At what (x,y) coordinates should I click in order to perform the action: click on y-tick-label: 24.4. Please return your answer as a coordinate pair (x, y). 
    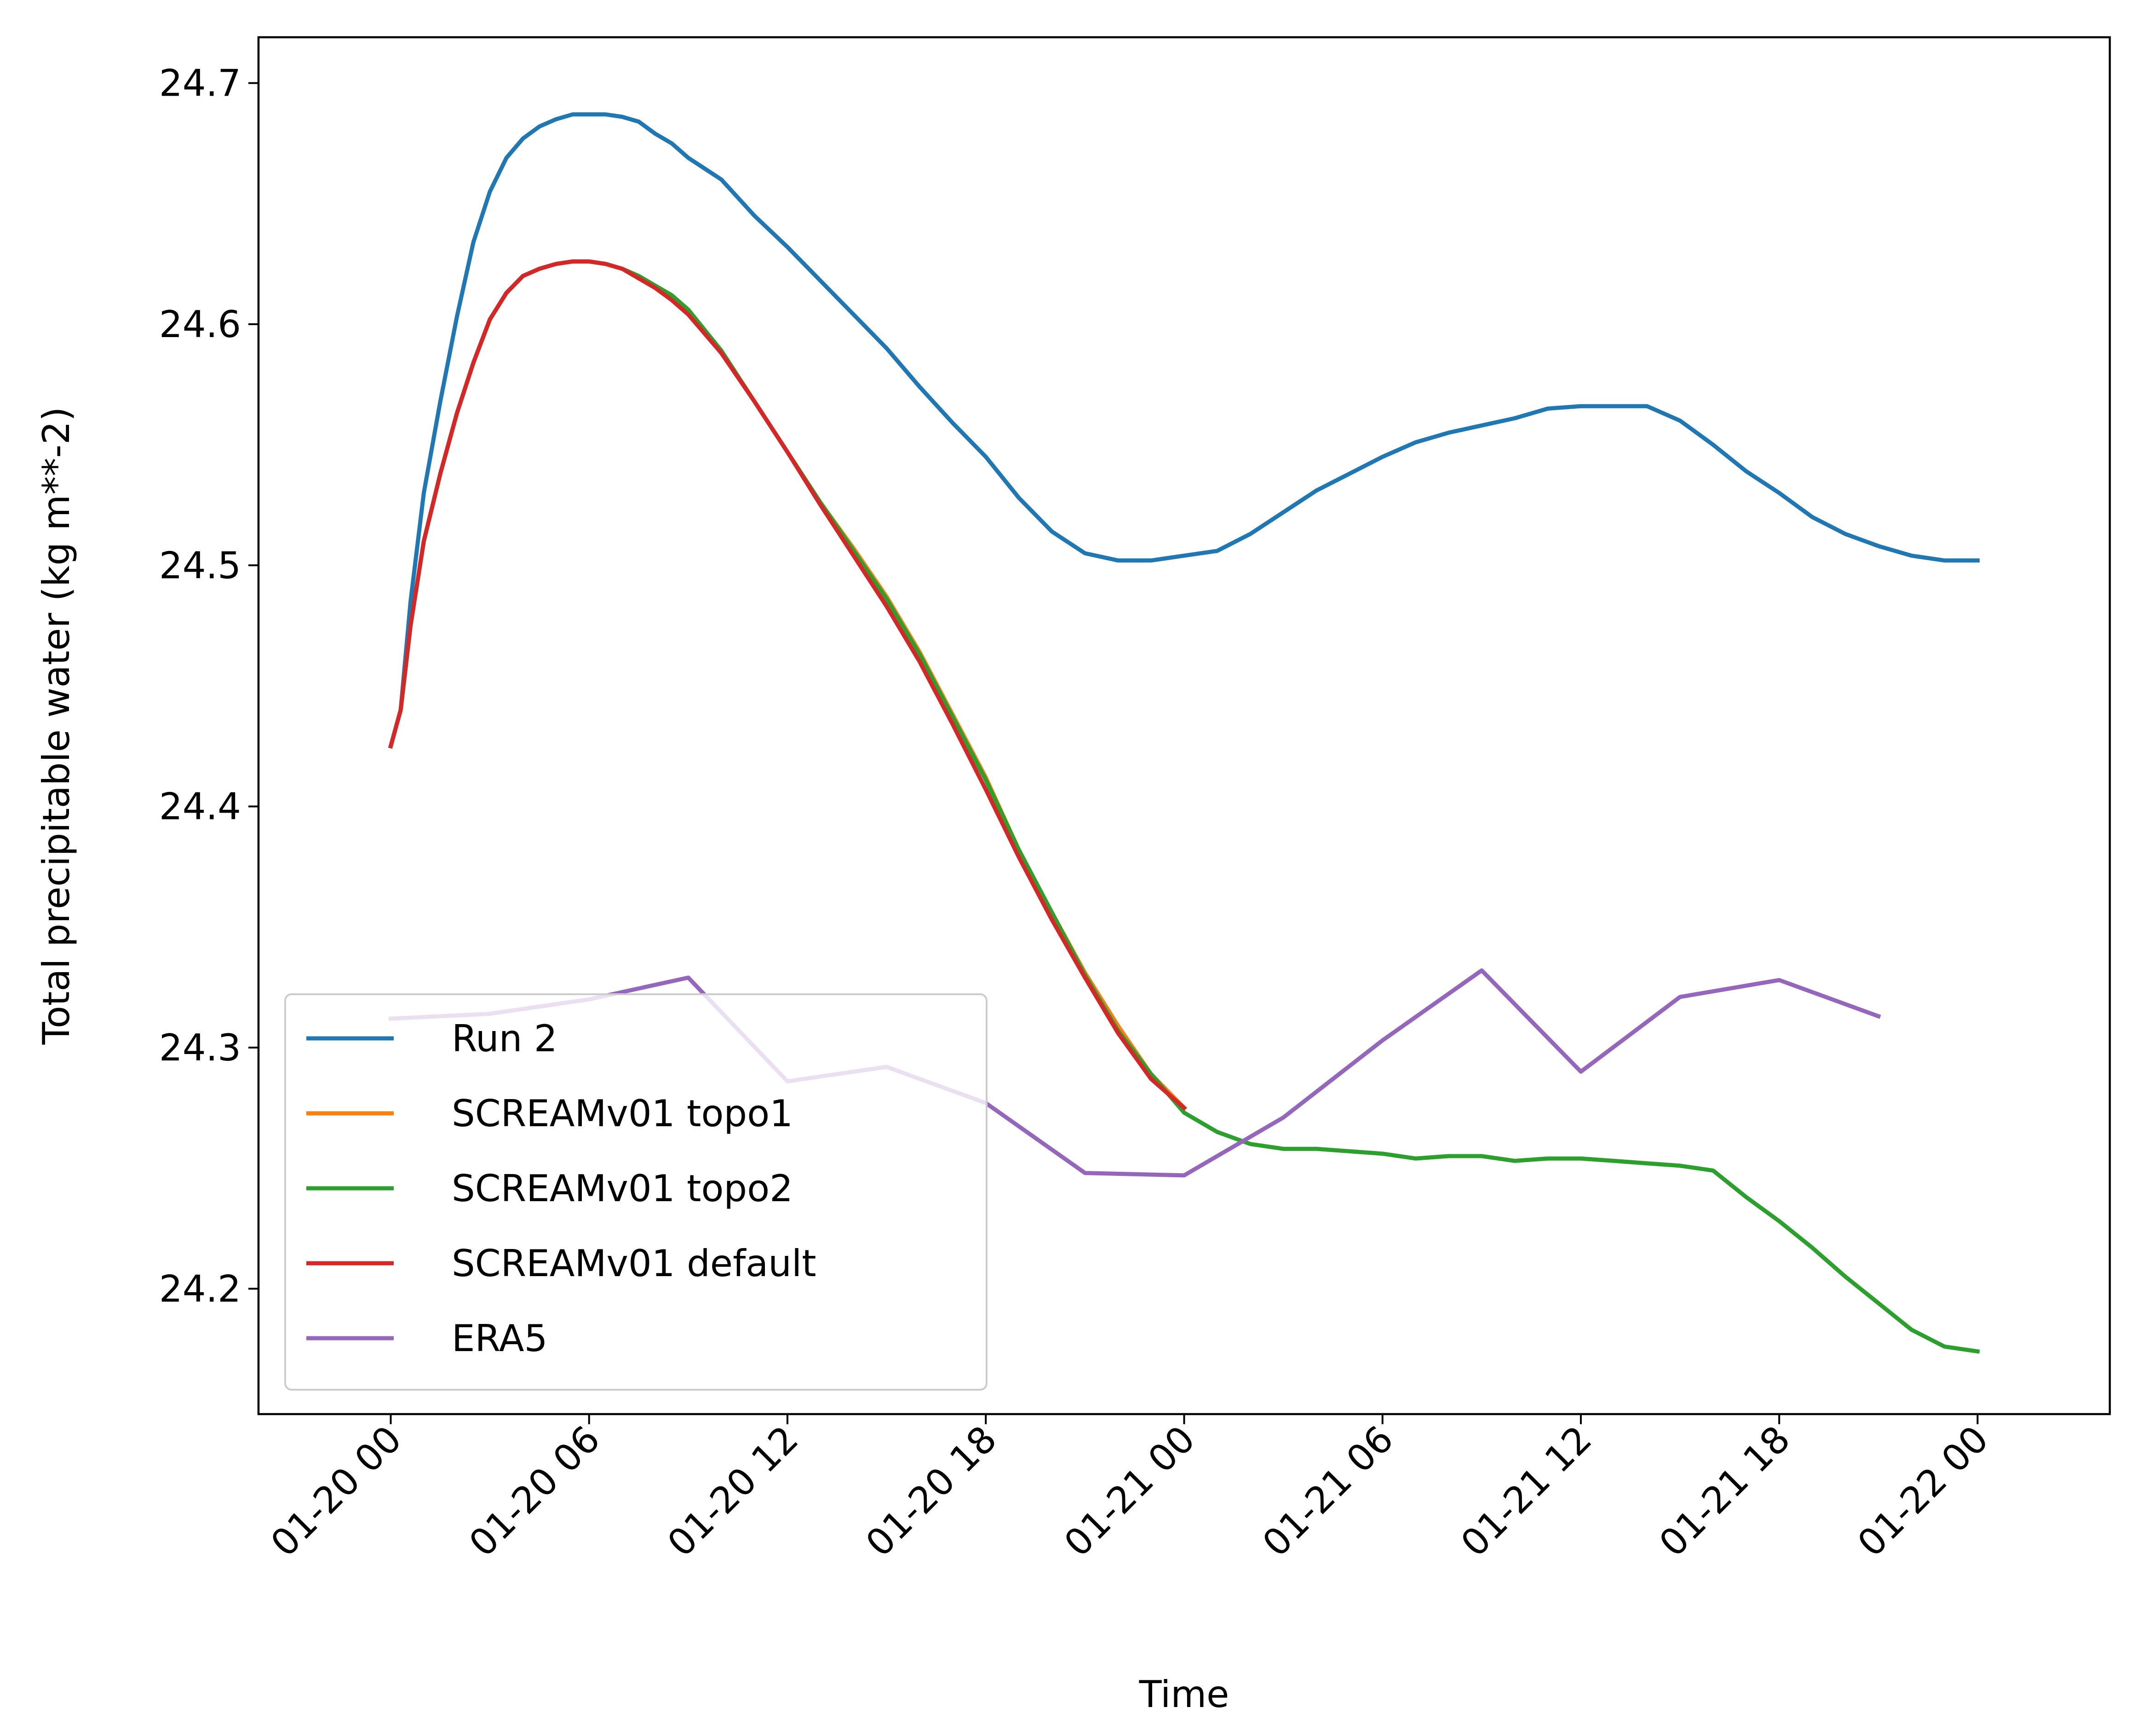
    Looking at the image, I should click on (200, 806).